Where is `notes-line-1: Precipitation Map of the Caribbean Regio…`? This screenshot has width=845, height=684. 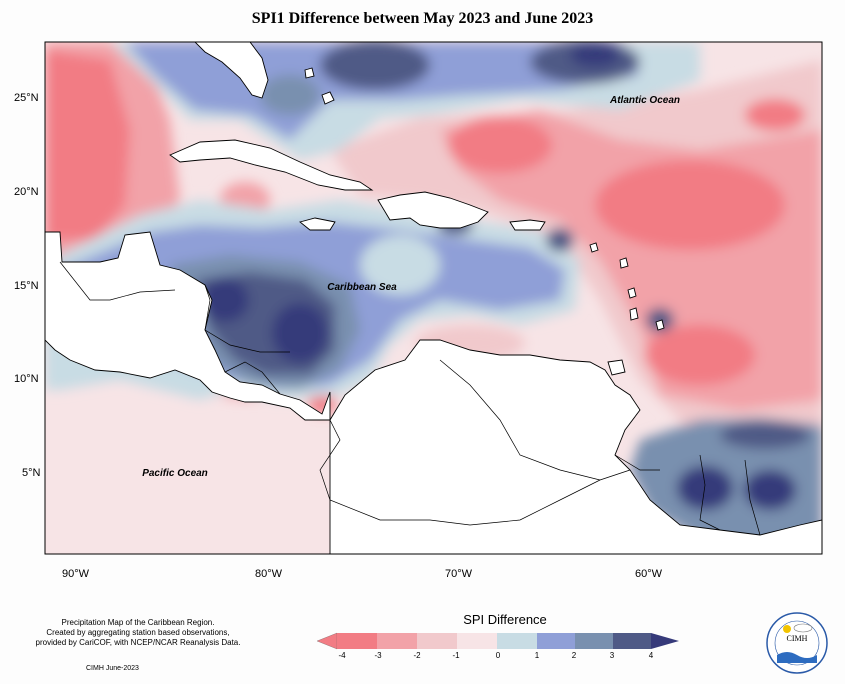
notes-line-1: Precipitation Map of the Caribbean Regio… is located at coordinates (138, 622).